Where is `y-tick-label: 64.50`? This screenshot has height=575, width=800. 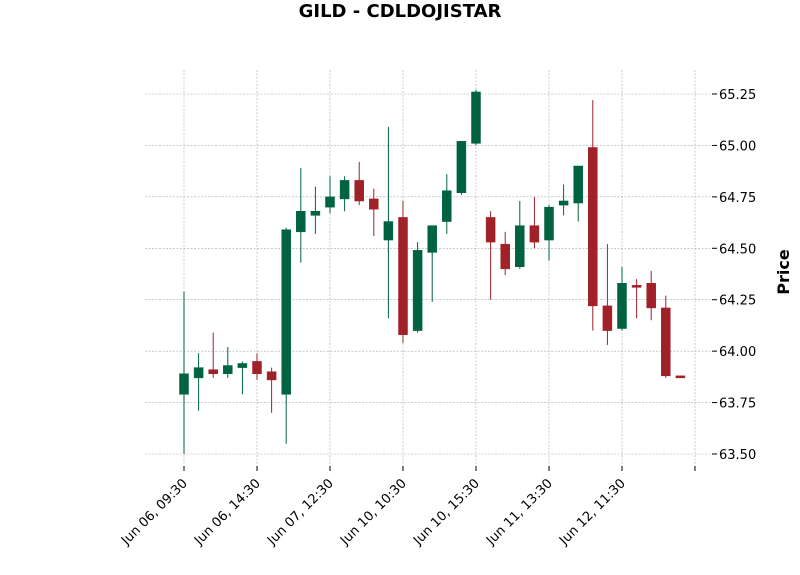
y-tick-label: 64.50 is located at coordinates (737, 249).